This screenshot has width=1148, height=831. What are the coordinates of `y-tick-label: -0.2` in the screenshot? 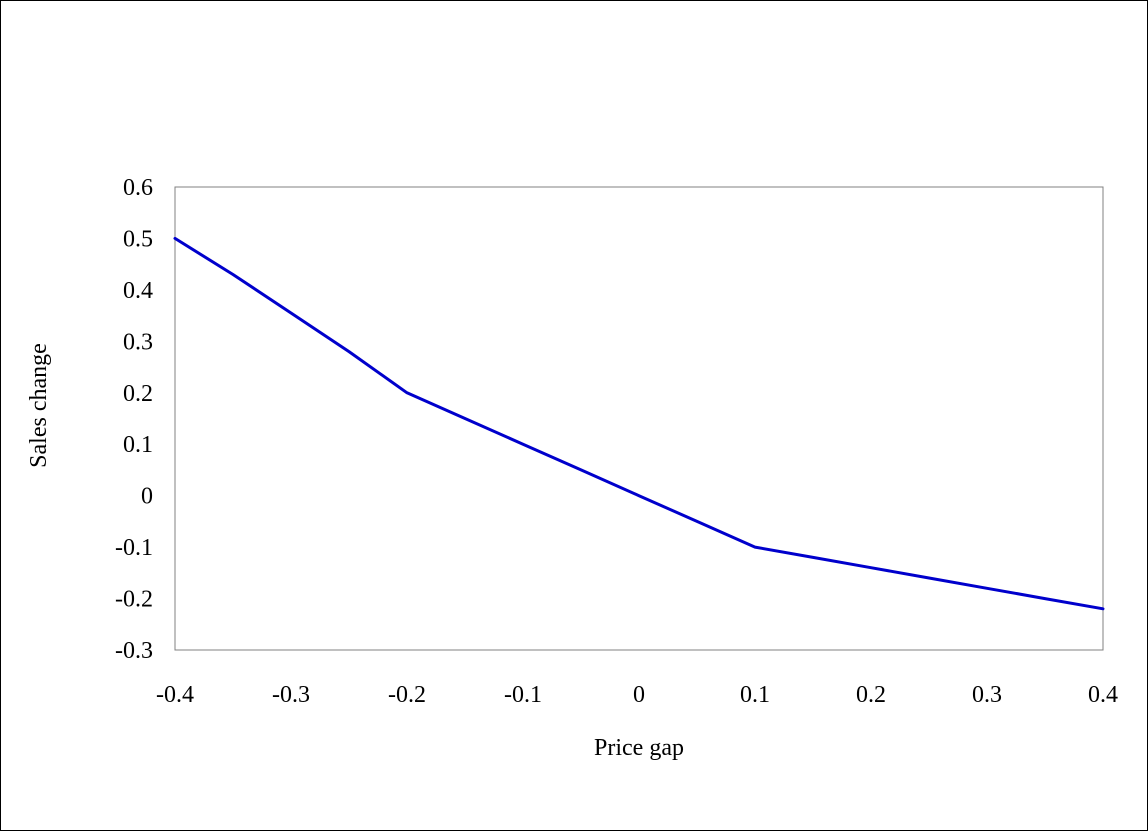 It's located at (134, 600).